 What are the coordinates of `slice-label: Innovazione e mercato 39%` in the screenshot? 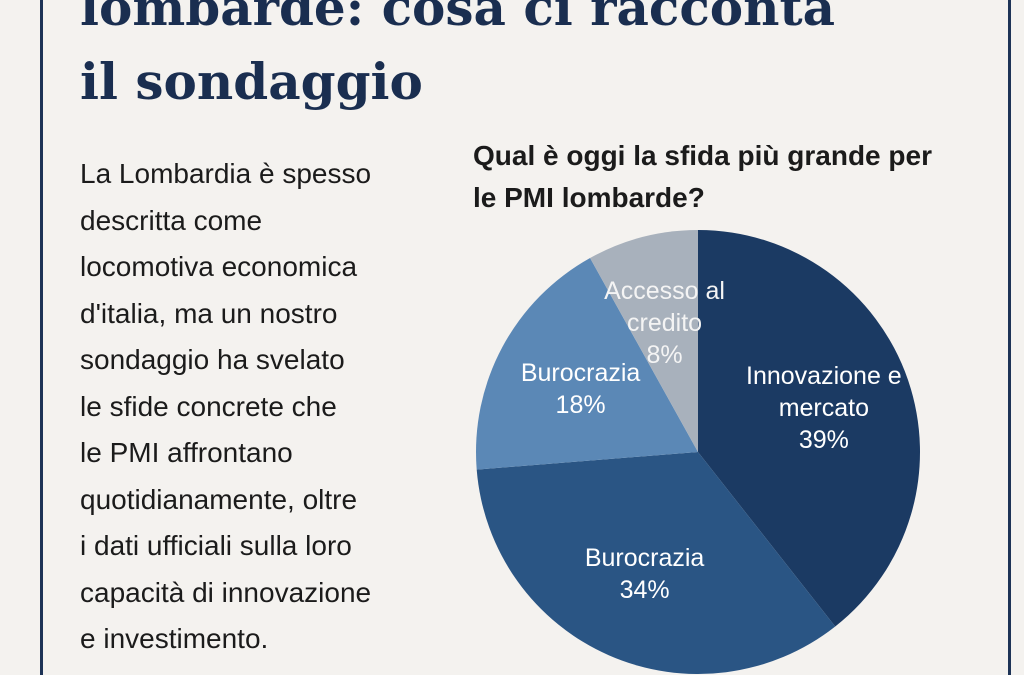 It's located at (824, 408).